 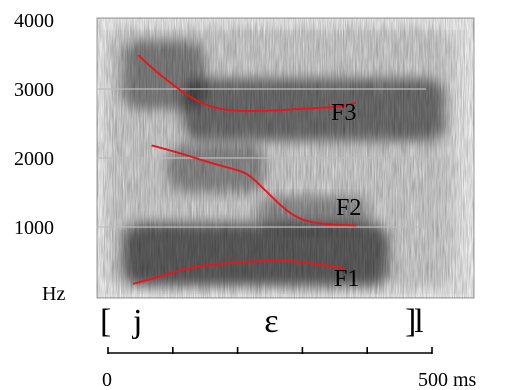 I want to click on time-tick-label-0: 0, so click(x=107, y=379).